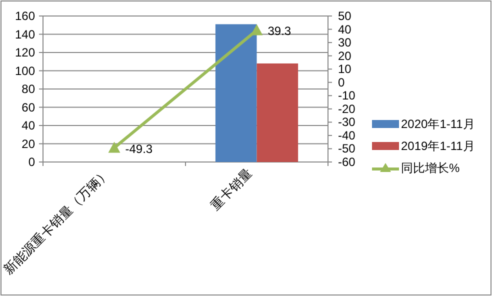 The width and height of the screenshot is (494, 298). What do you see at coordinates (25, 16) in the screenshot?
I see `y-tick-label: 160` at bounding box center [25, 16].